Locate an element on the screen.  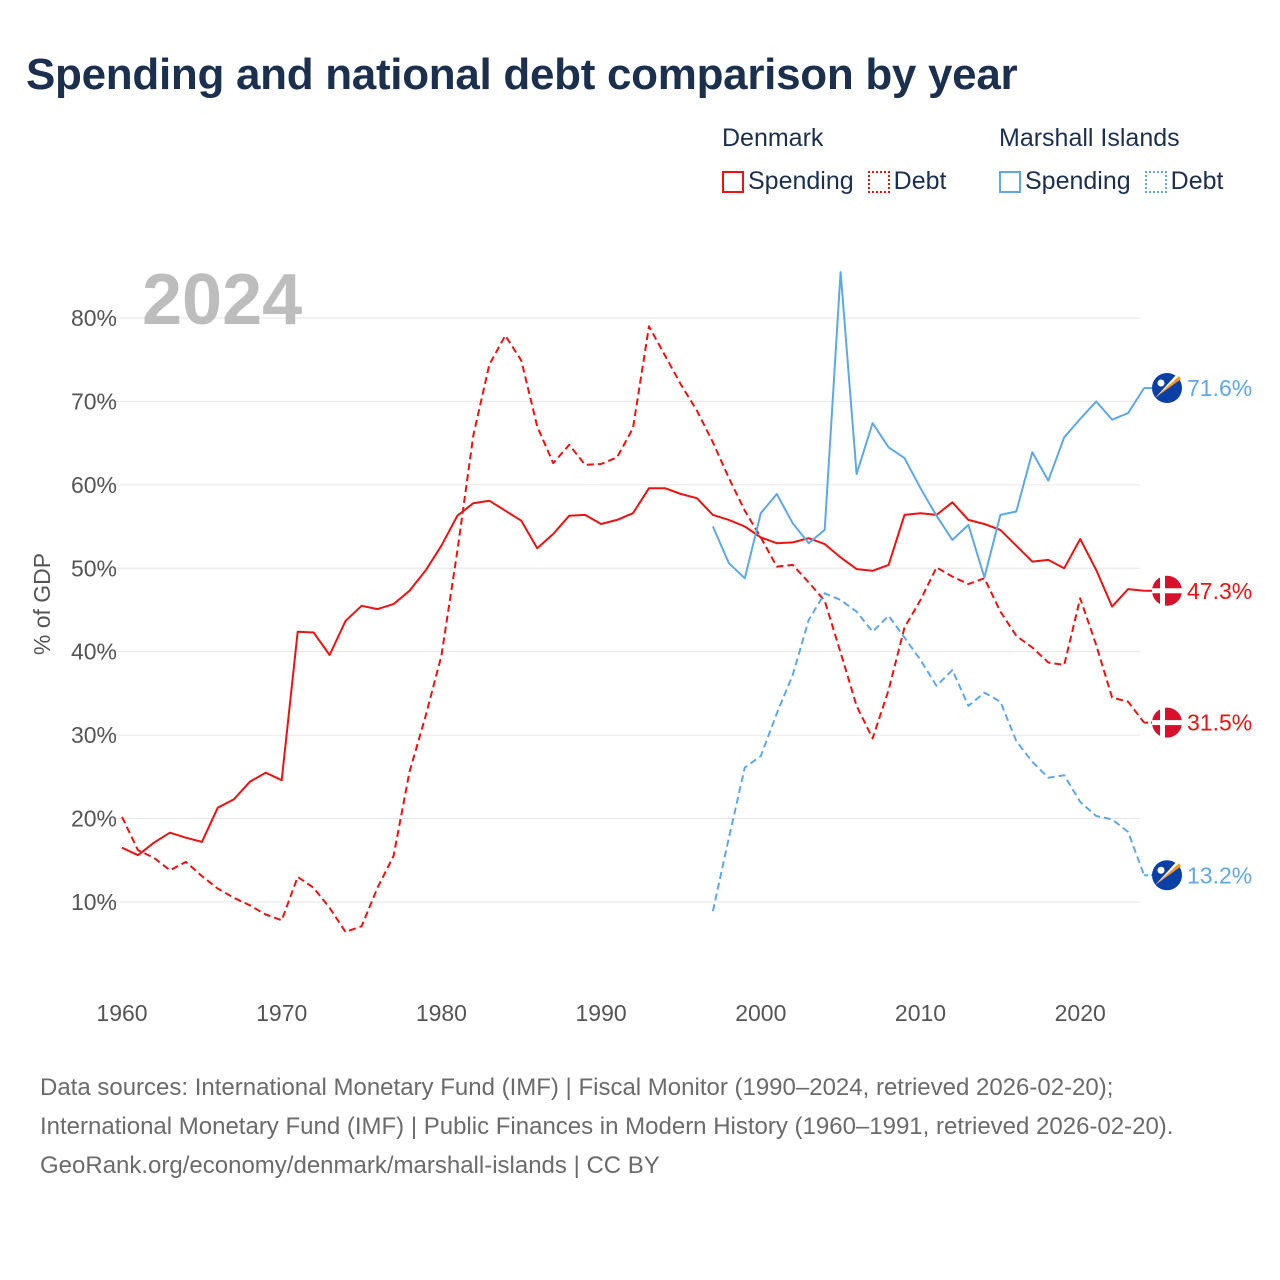
x-tick-label: 1990 is located at coordinates (601, 1013).